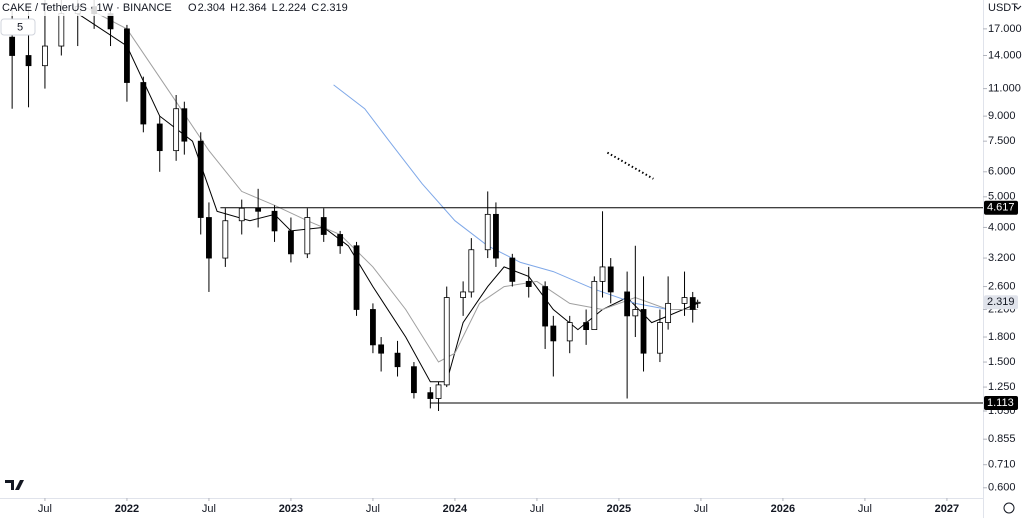 This screenshot has height=518, width=1024. What do you see at coordinates (783, 509) in the screenshot?
I see `x-tick-label: 2026` at bounding box center [783, 509].